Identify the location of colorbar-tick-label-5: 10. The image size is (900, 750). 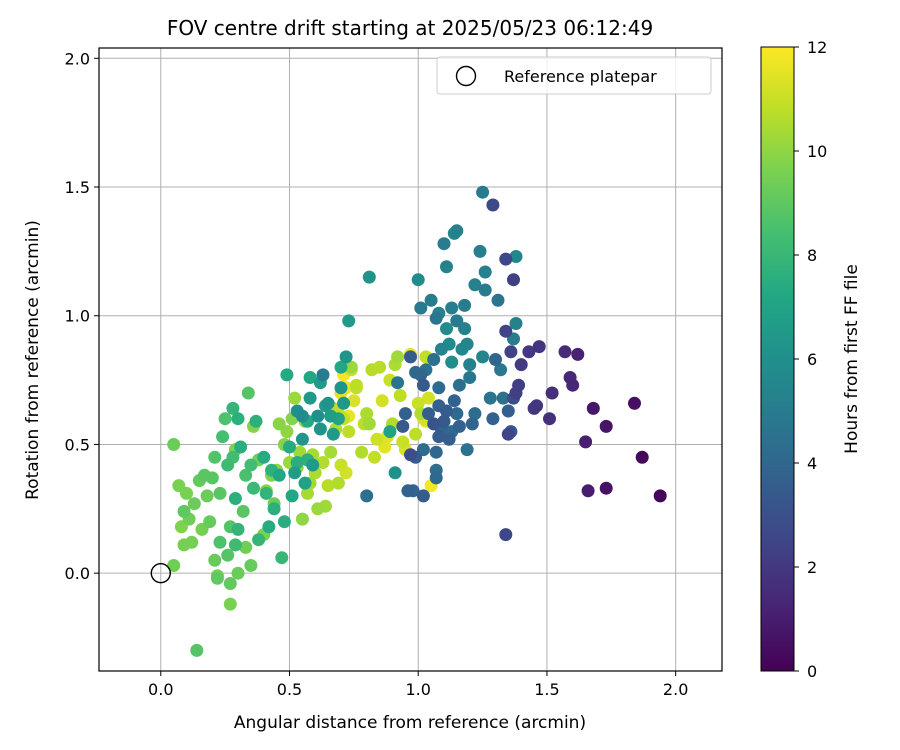
(817, 151).